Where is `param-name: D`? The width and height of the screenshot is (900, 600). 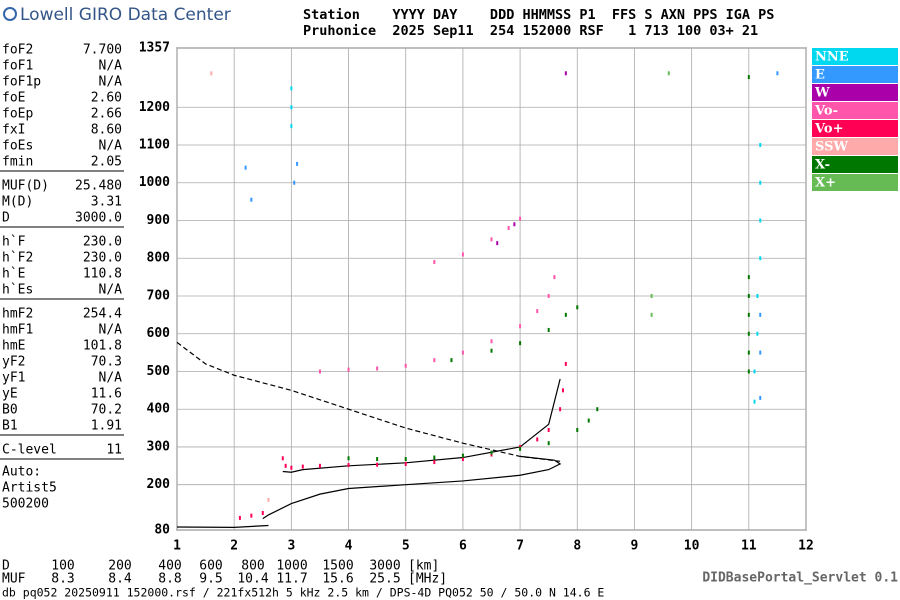
param-name: D is located at coordinates (6, 218).